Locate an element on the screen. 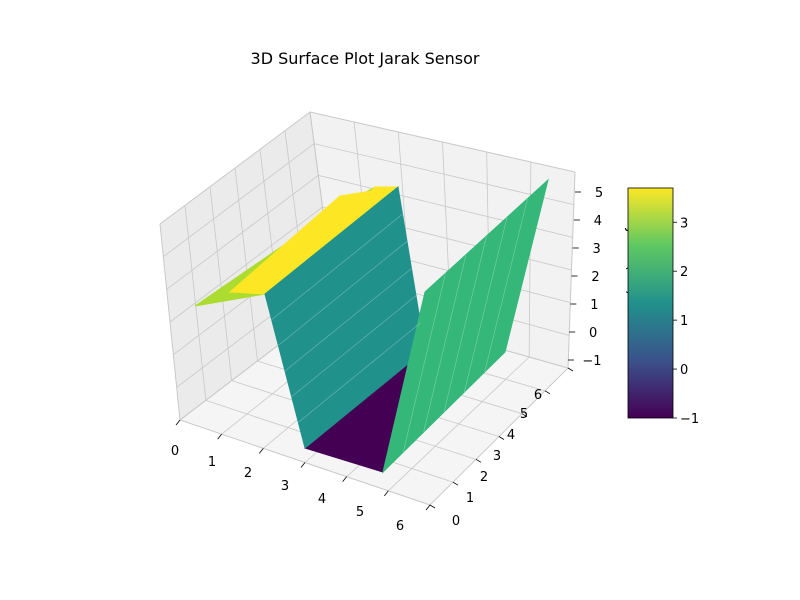 The width and height of the screenshot is (800, 600). y-tick-label: 5 is located at coordinates (524, 414).